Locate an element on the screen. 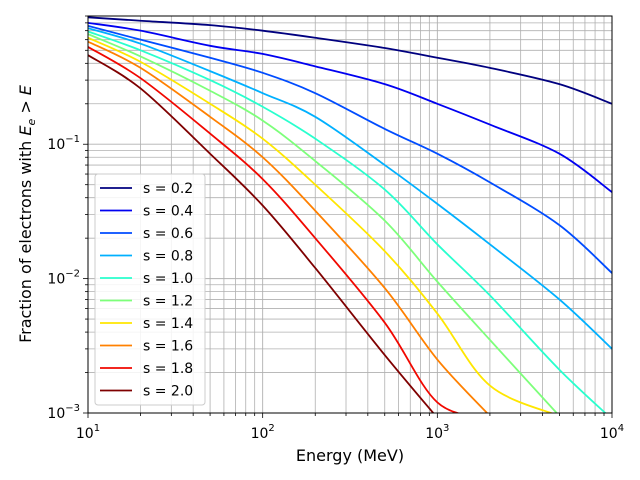 This screenshot has width=640, height=480. legend-entry: s = 1.0 is located at coordinates (146, 279).